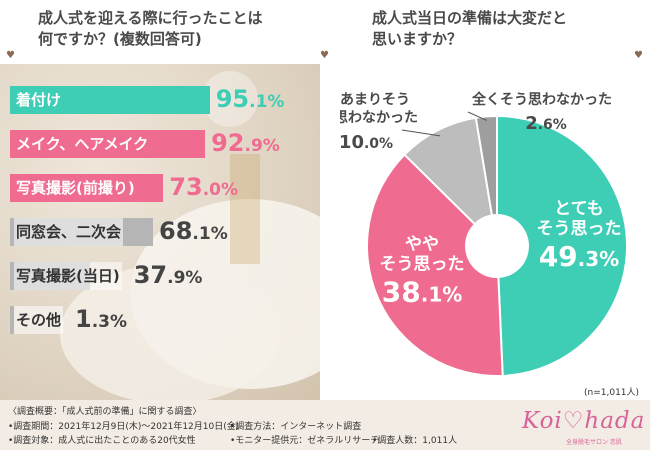  Describe the element at coordinates (69, 232) in the screenshot. I see `bar-label: 同窓会、二次会` at that location.